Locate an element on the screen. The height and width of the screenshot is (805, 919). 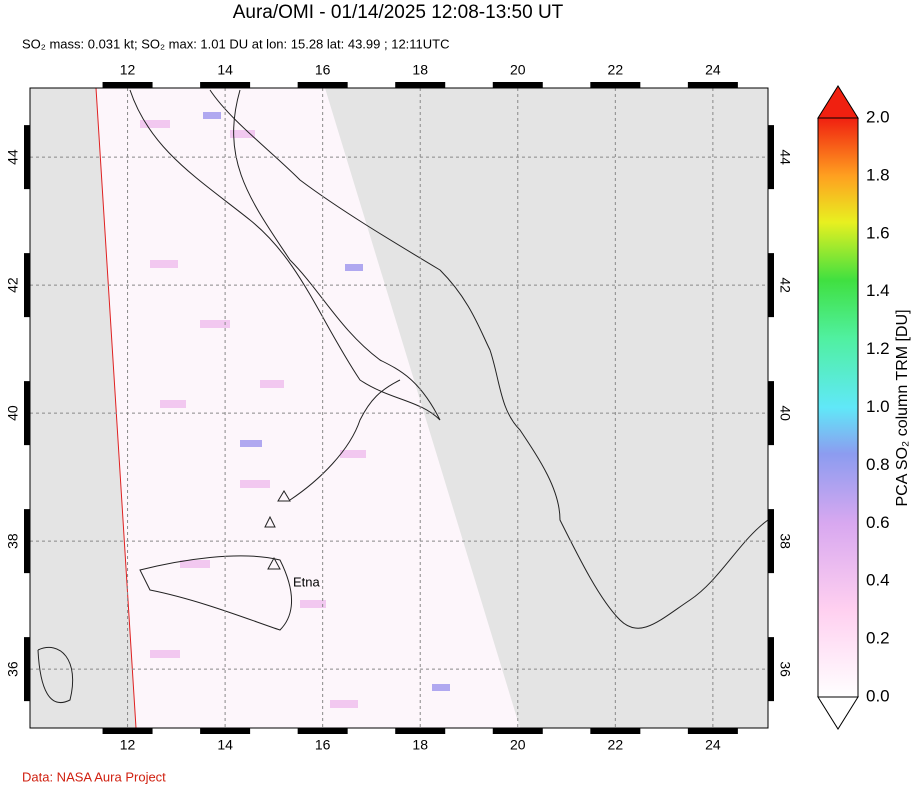
colorbar-extend-top is located at coordinates (838, 102).